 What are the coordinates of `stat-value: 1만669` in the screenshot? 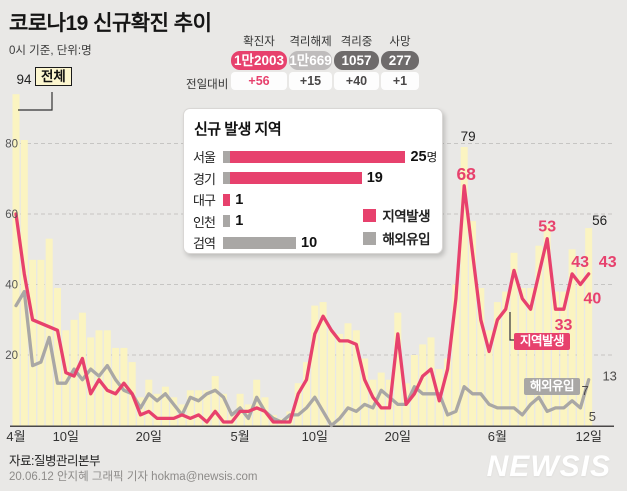 It's located at (310, 60).